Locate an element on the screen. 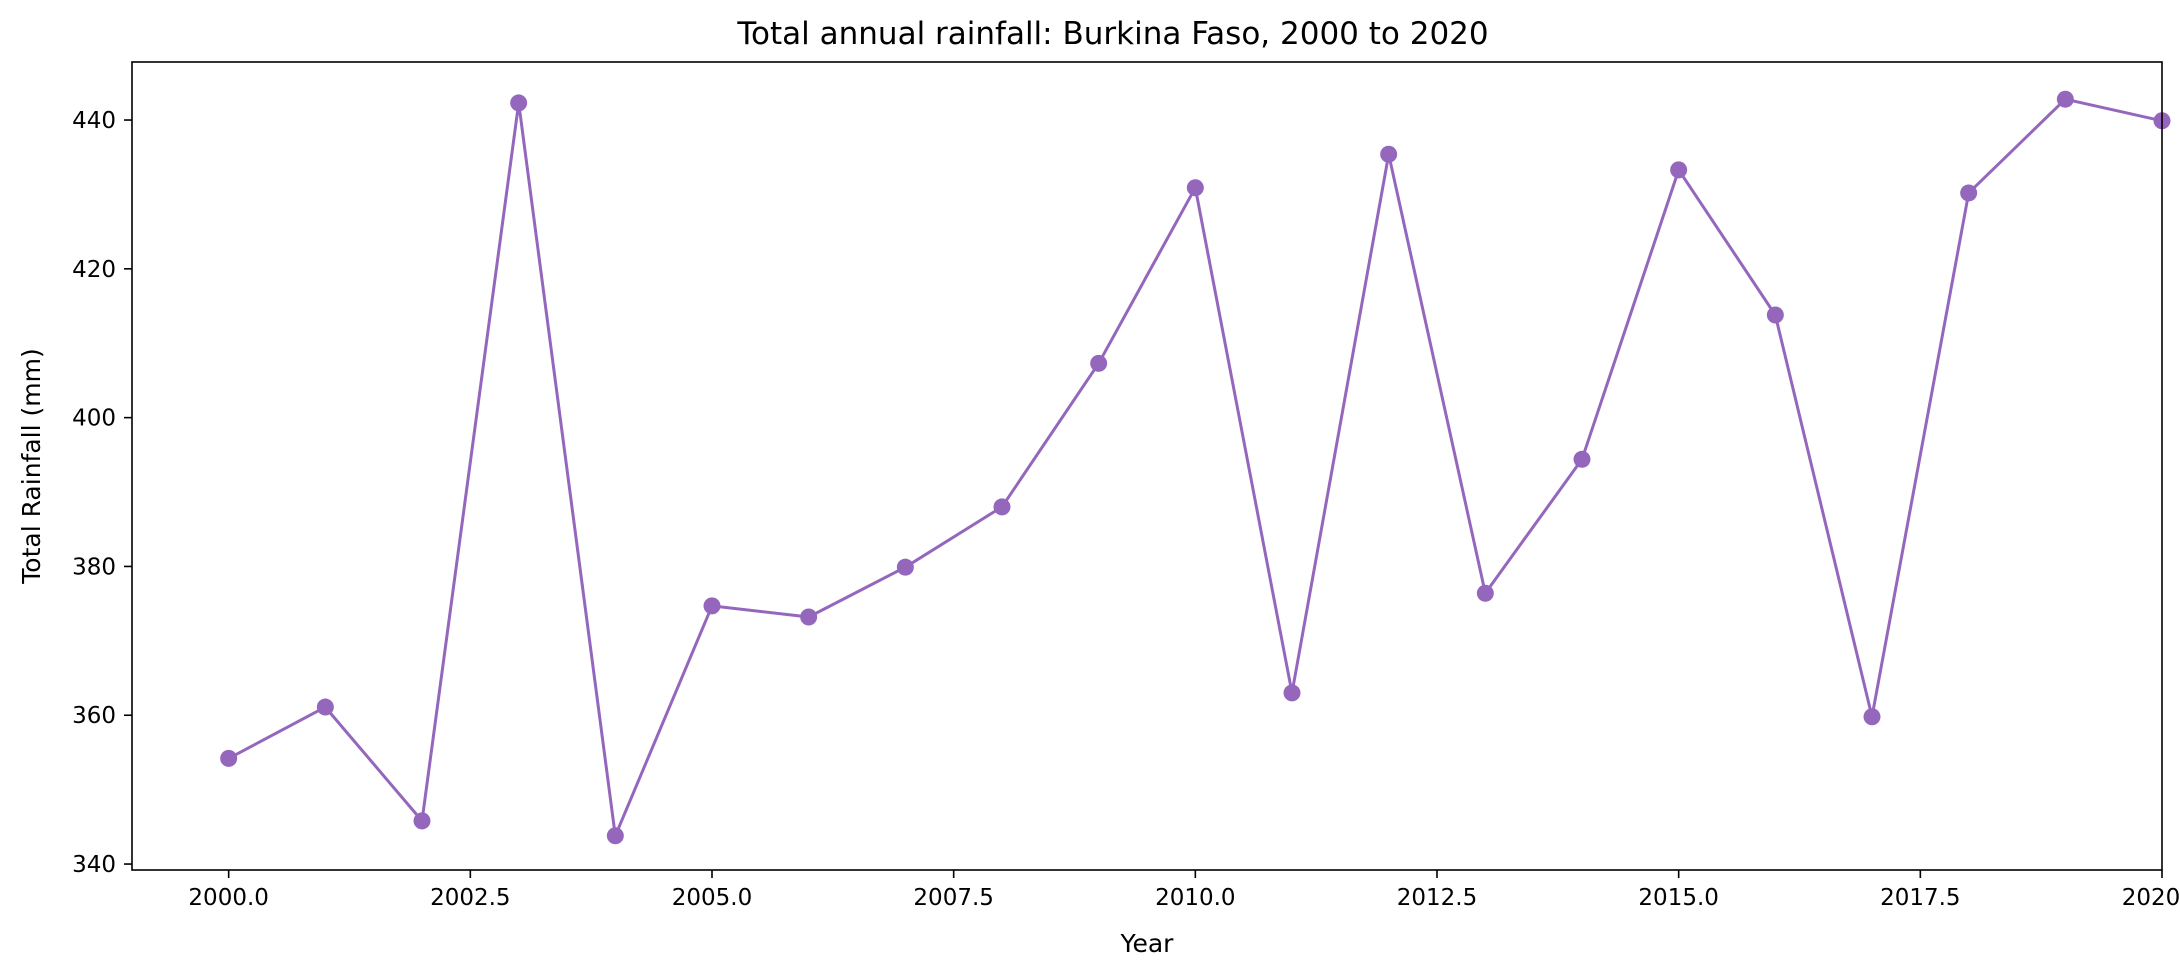  y-tick-label: 340 is located at coordinates (94, 865).